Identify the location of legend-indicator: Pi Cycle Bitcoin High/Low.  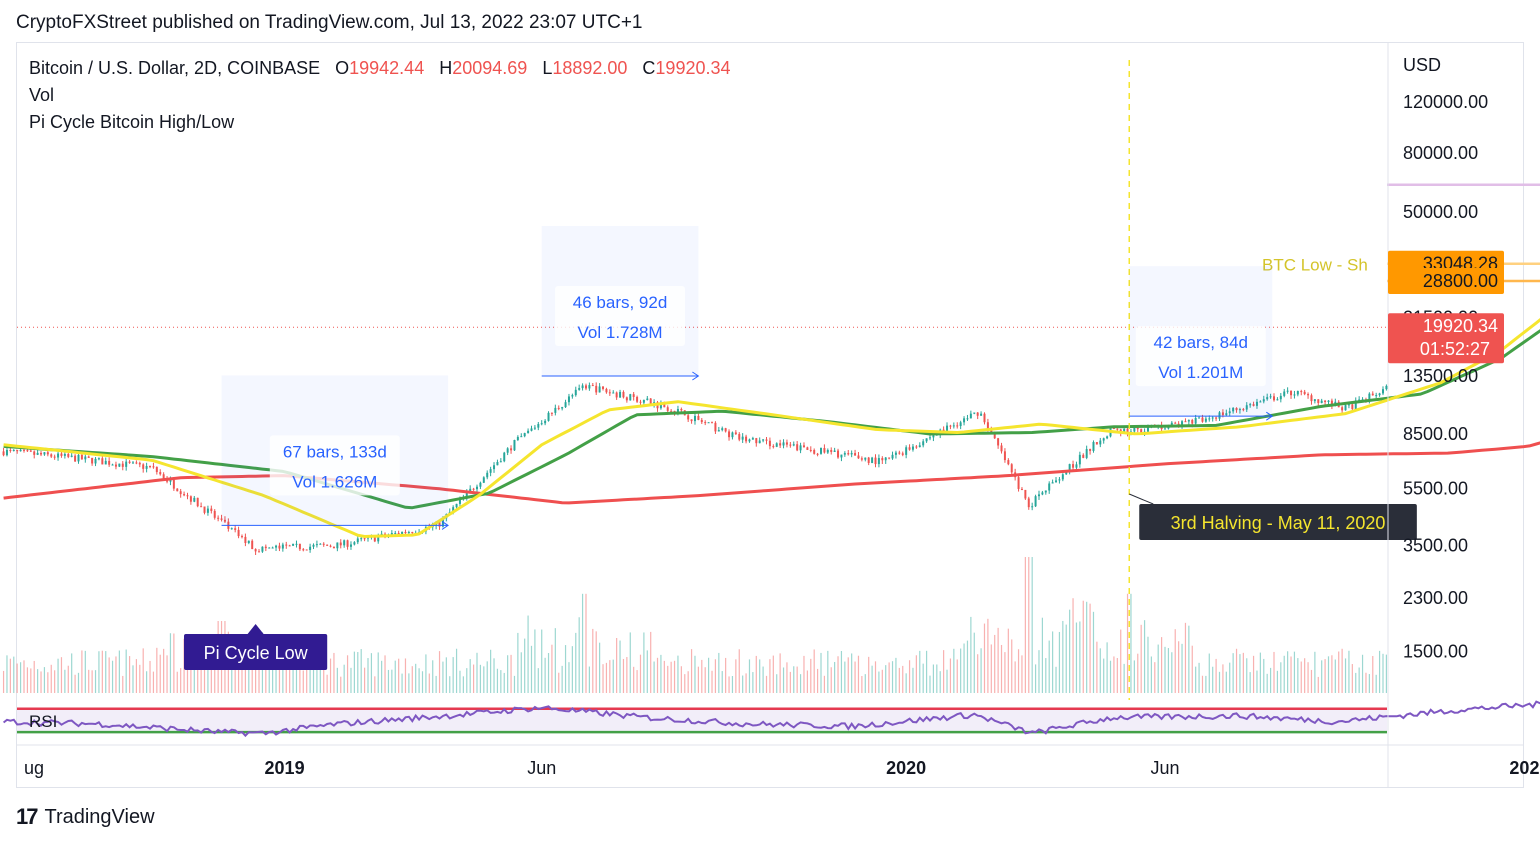
(132, 122).